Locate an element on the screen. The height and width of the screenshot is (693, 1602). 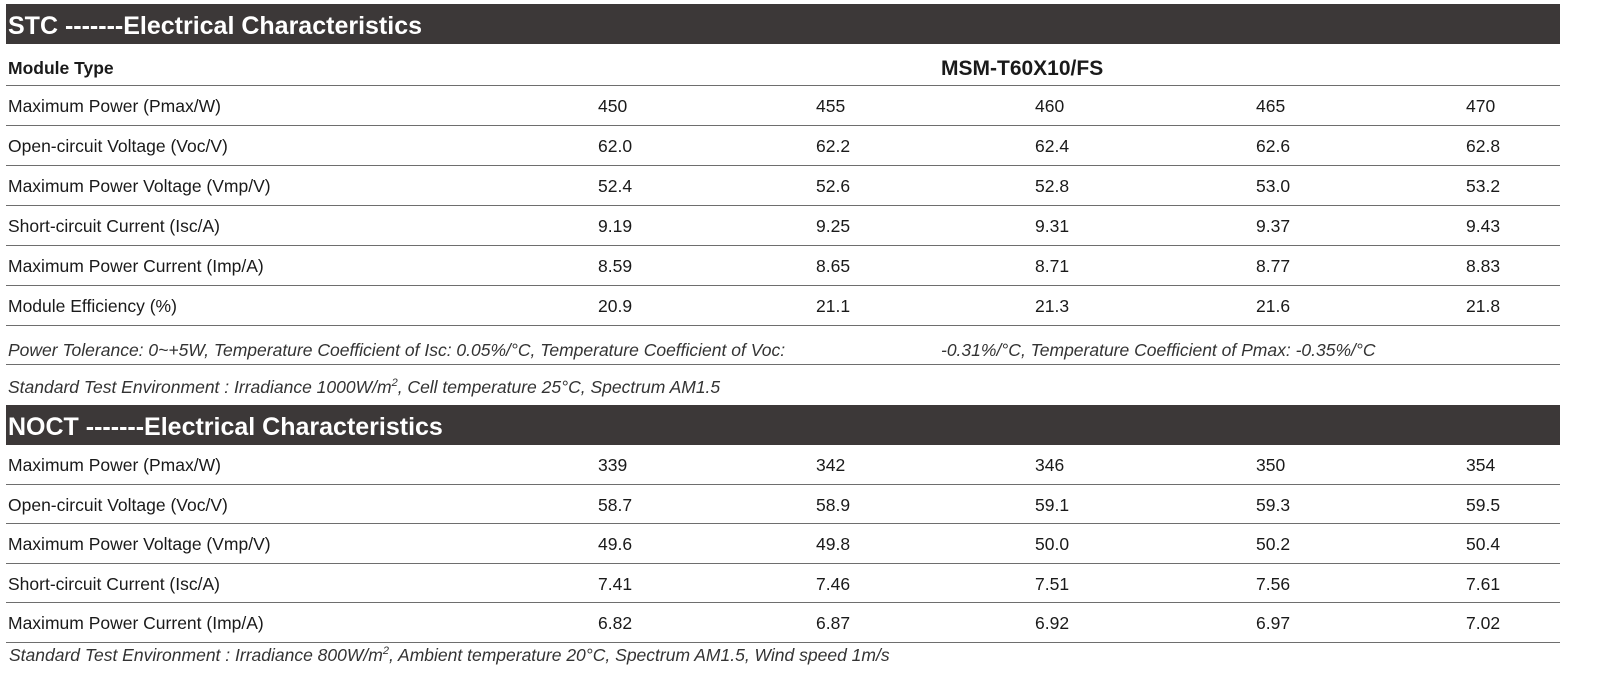
row-value: 6.82 is located at coordinates (615, 623).